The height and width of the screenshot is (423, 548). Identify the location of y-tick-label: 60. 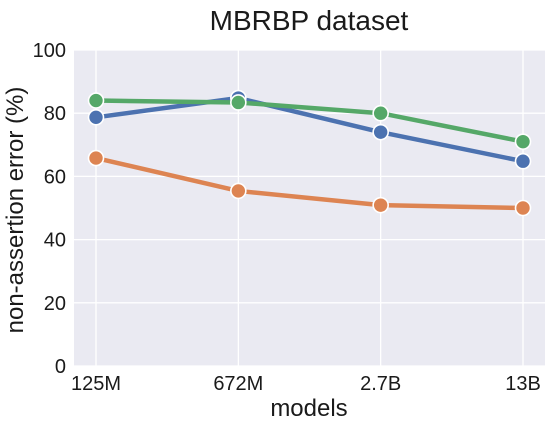
(55, 177).